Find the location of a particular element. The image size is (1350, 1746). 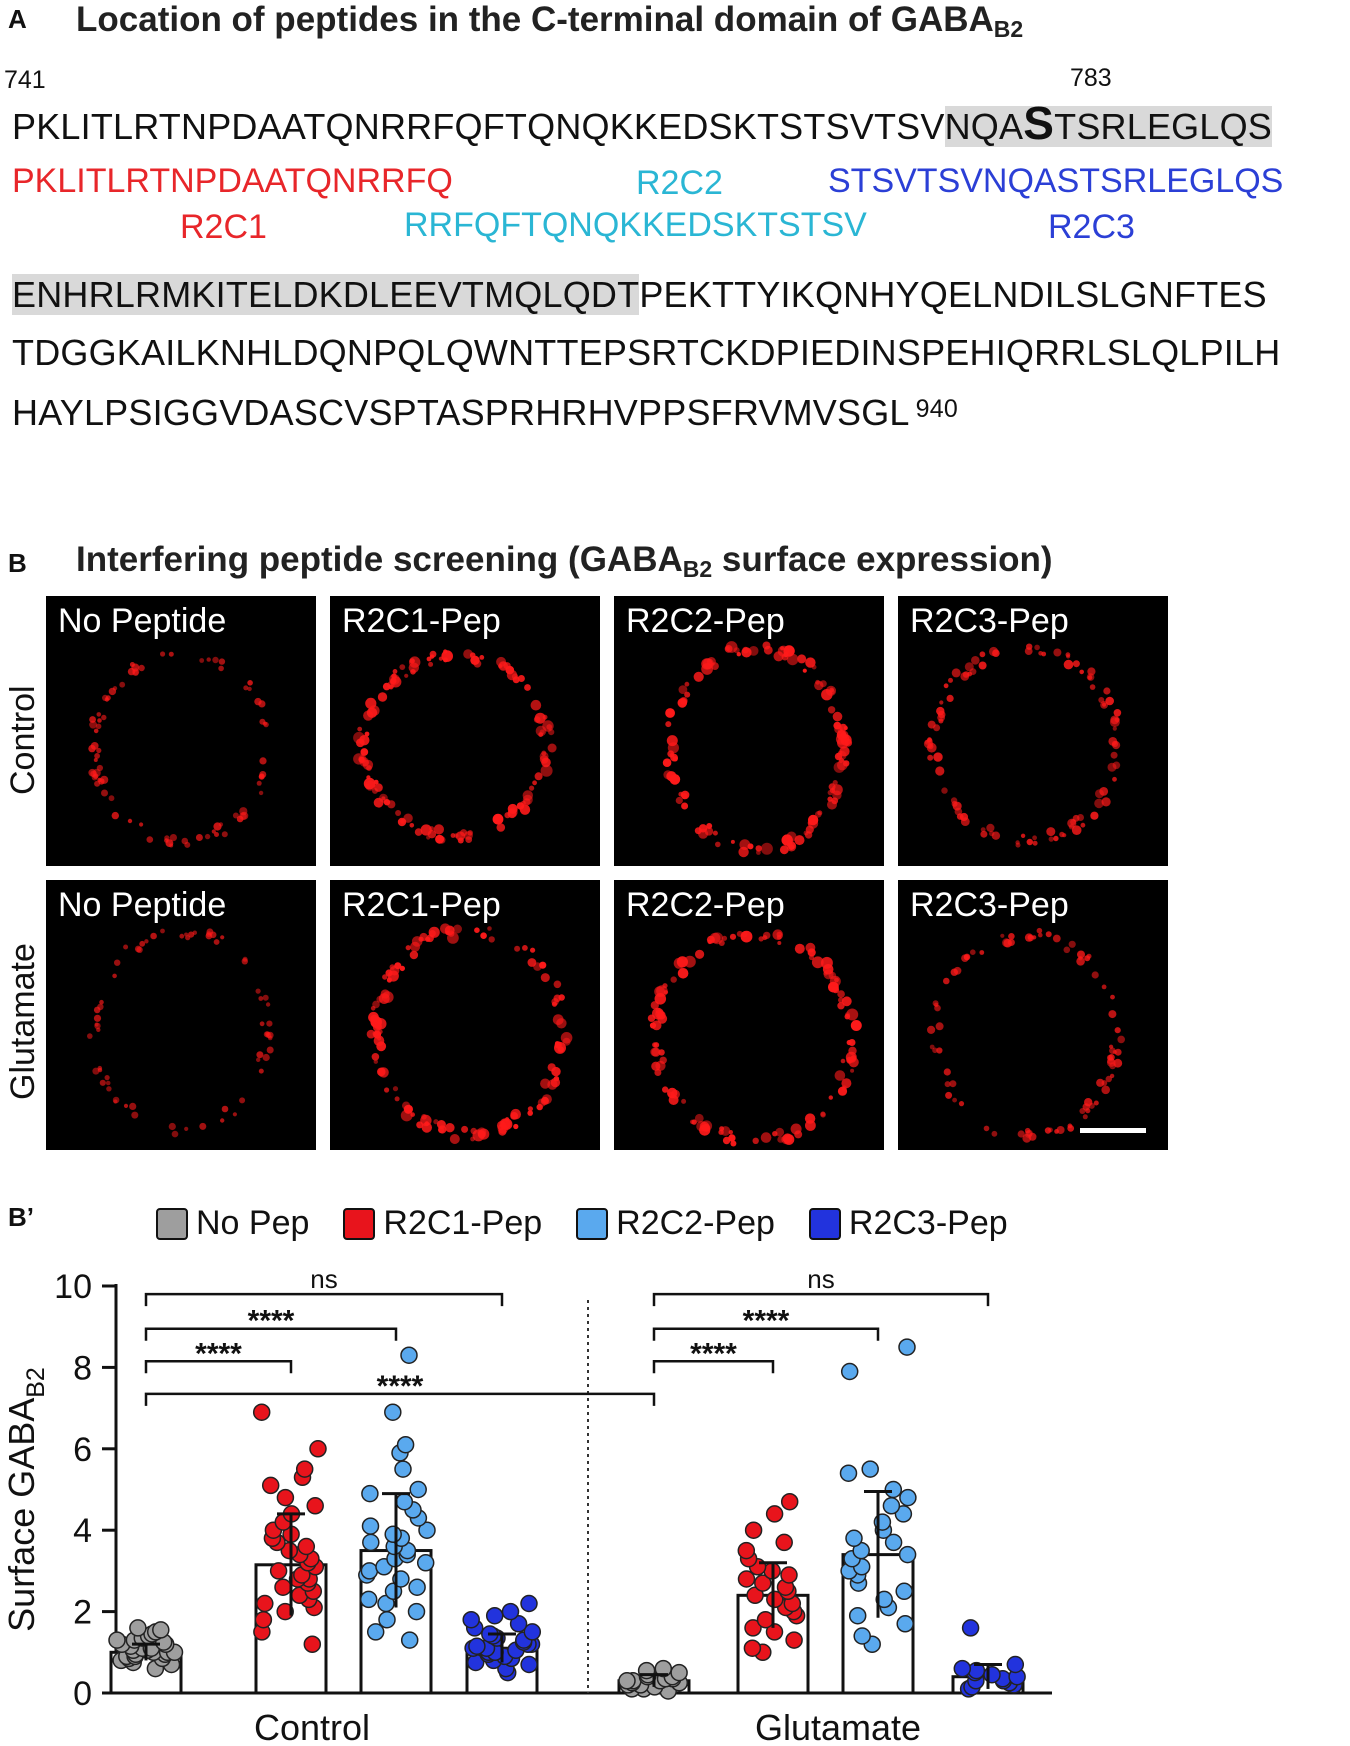

highlighted-region: NQASTSRLEGLQS is located at coordinates (1108, 123).